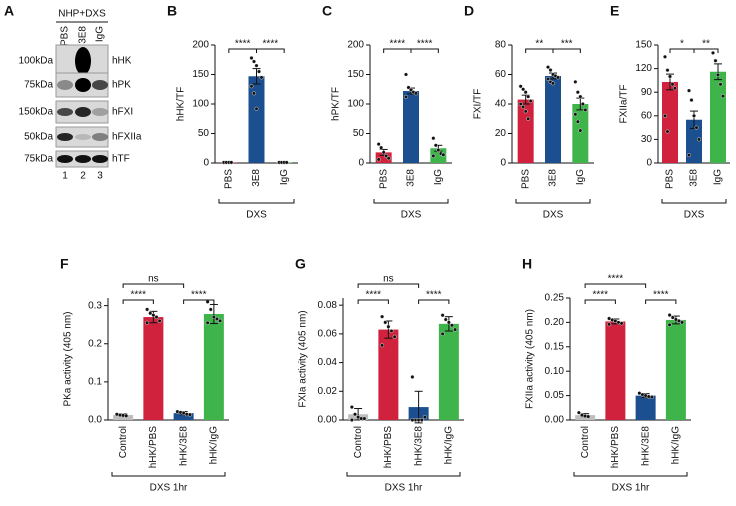 The image size is (736, 506). I want to click on y-tick-label: 50, so click(359, 133).